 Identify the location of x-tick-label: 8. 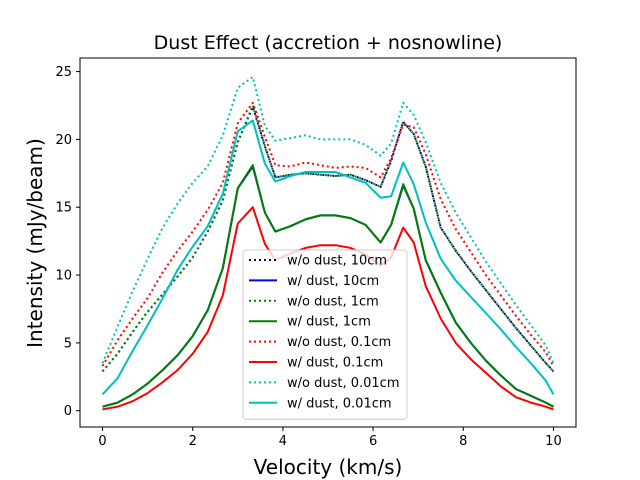
(463, 441).